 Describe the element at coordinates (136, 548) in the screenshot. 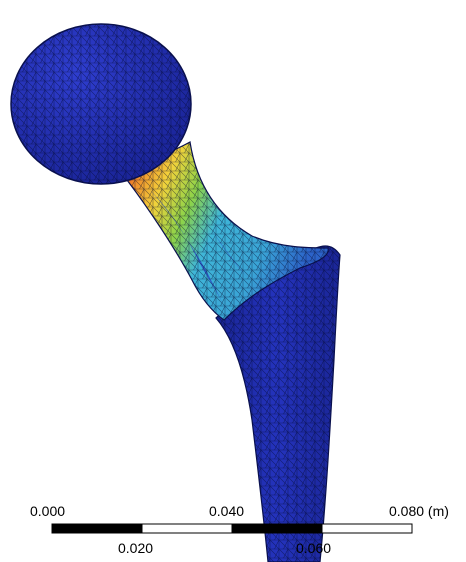

I see `scale-label-1: 0.020` at that location.